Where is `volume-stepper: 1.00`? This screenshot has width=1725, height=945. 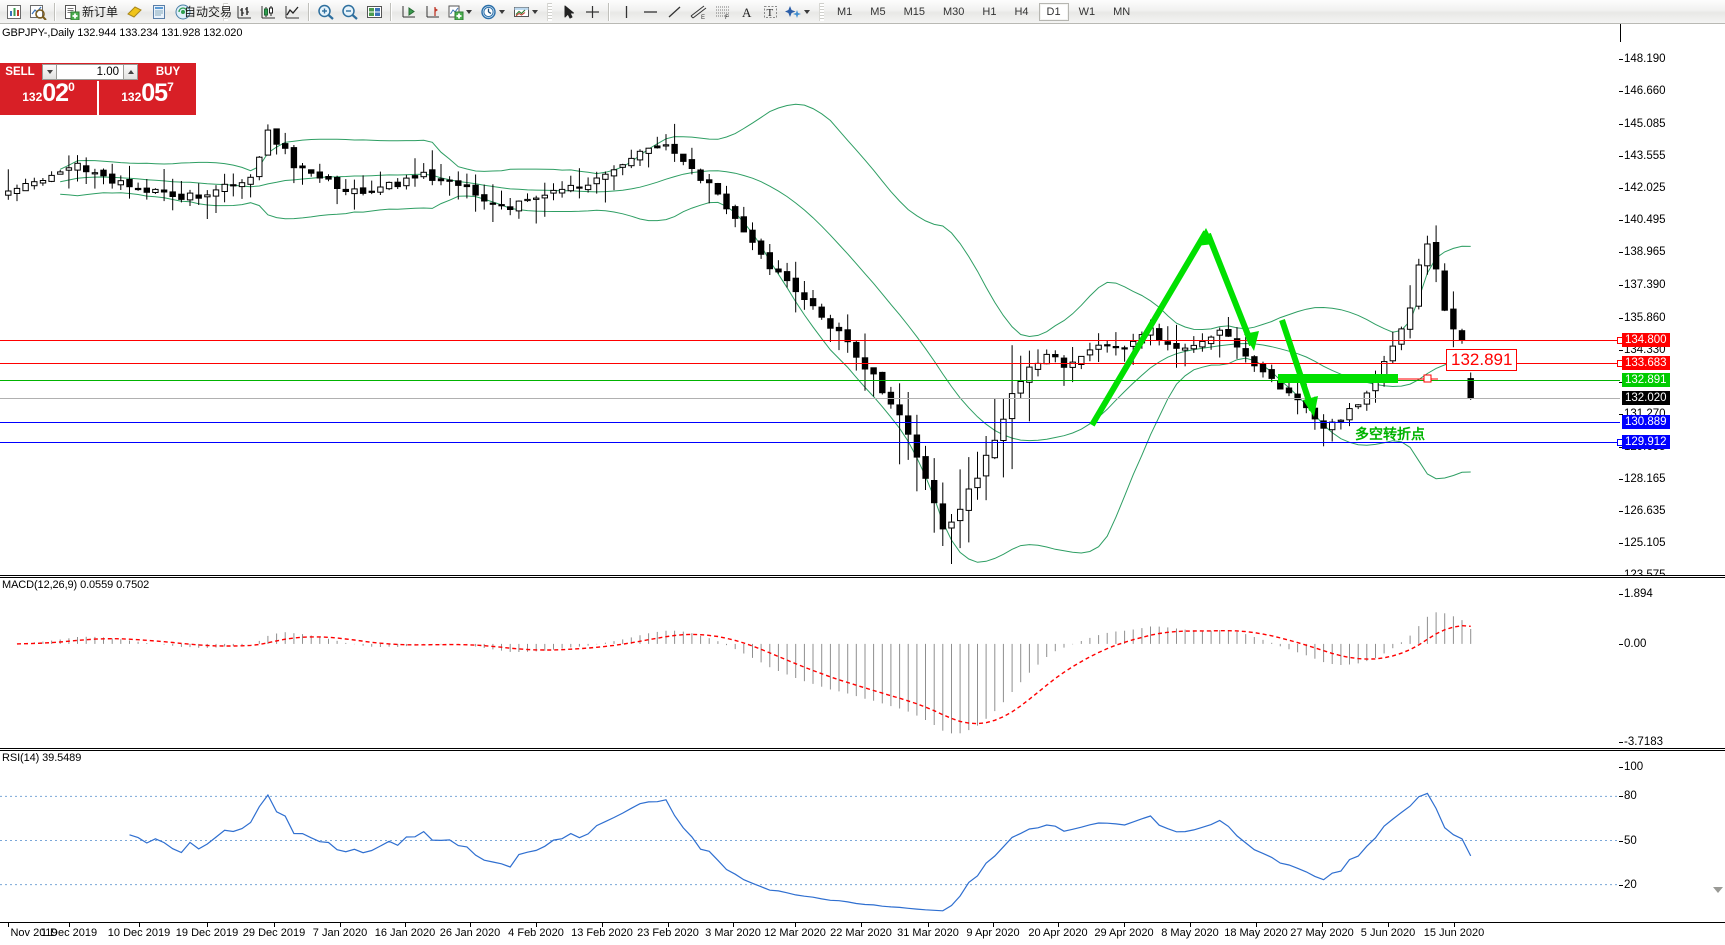 volume-stepper: 1.00 is located at coordinates (90, 72).